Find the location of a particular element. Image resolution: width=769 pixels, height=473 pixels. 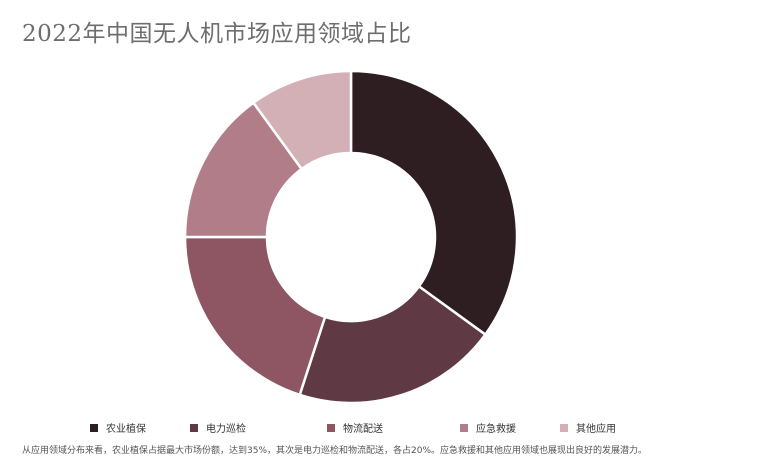

legend-item-3: 物流配送 is located at coordinates (355, 427).